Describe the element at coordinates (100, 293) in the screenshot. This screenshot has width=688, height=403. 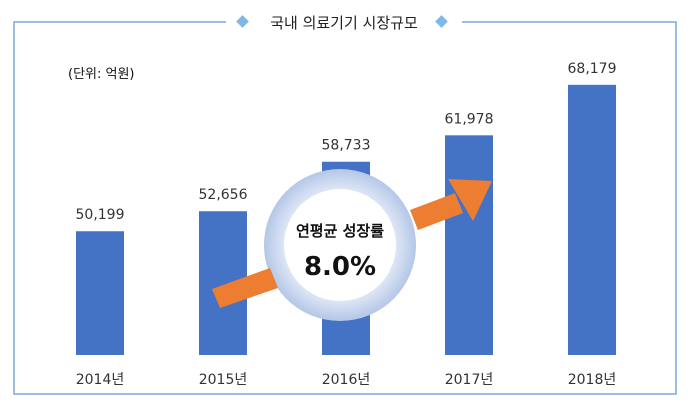
I see `bar-2014년` at that location.